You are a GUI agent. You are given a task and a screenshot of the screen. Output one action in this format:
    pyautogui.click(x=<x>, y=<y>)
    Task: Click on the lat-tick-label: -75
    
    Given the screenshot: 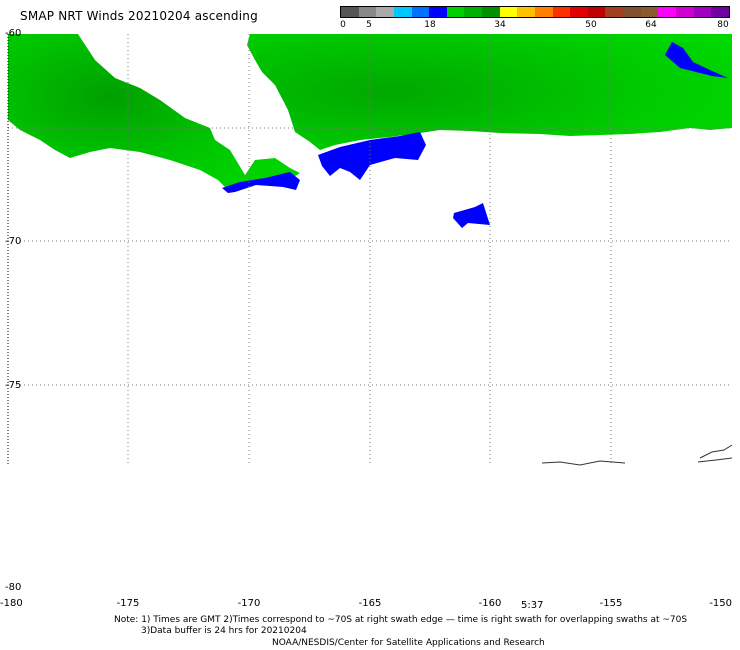 What is the action you would take?
    pyautogui.click(x=13, y=385)
    